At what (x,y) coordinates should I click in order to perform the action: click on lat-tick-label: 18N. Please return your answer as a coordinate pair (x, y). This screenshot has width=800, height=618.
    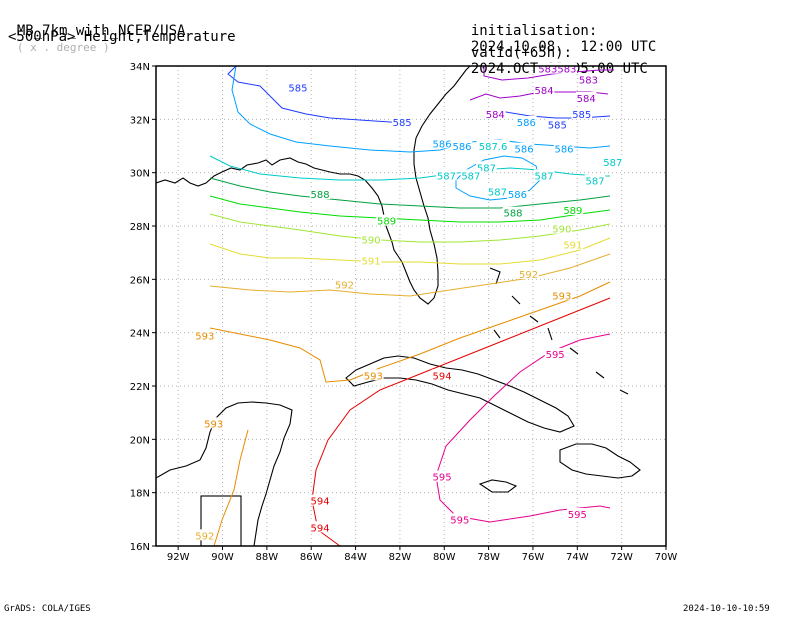
    Looking at the image, I should click on (140, 494).